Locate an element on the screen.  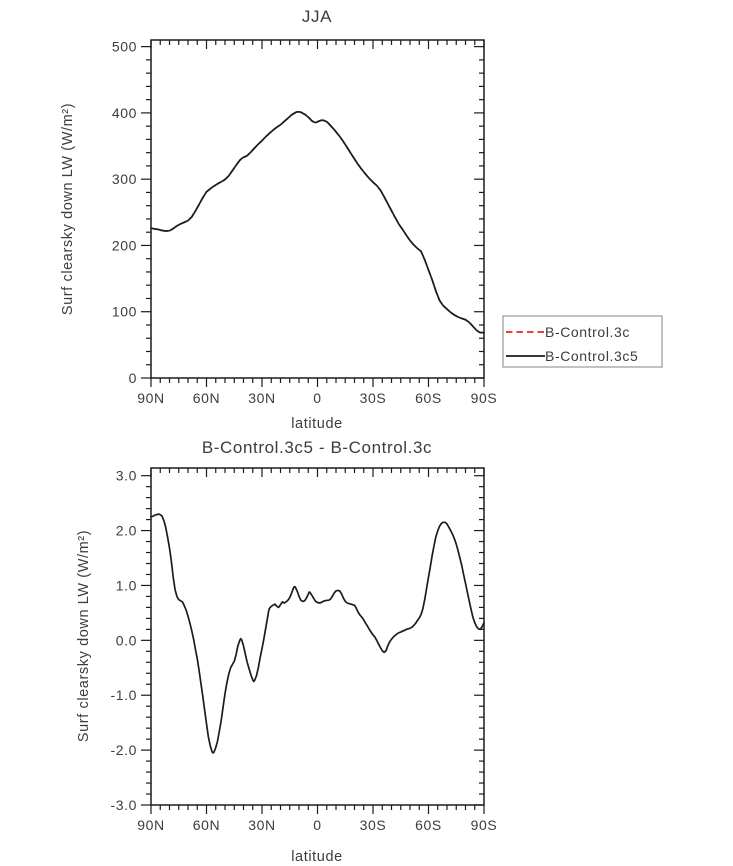
top-chart-xaxis-label: latitude is located at coordinates (317, 424).